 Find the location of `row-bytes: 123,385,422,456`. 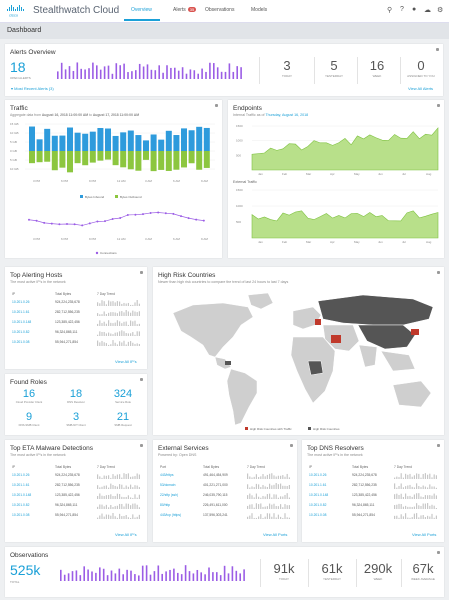

row-bytes: 123,385,422,456 is located at coordinates (364, 495).